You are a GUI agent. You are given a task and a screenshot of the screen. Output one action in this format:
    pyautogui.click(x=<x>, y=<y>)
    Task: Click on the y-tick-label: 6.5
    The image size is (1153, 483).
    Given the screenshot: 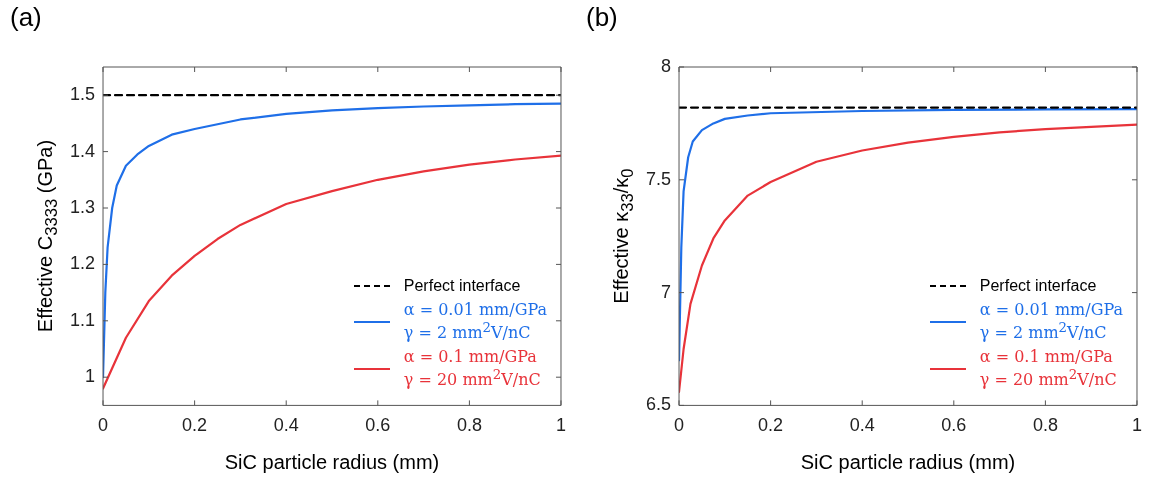 What is the action you would take?
    pyautogui.click(x=658, y=404)
    